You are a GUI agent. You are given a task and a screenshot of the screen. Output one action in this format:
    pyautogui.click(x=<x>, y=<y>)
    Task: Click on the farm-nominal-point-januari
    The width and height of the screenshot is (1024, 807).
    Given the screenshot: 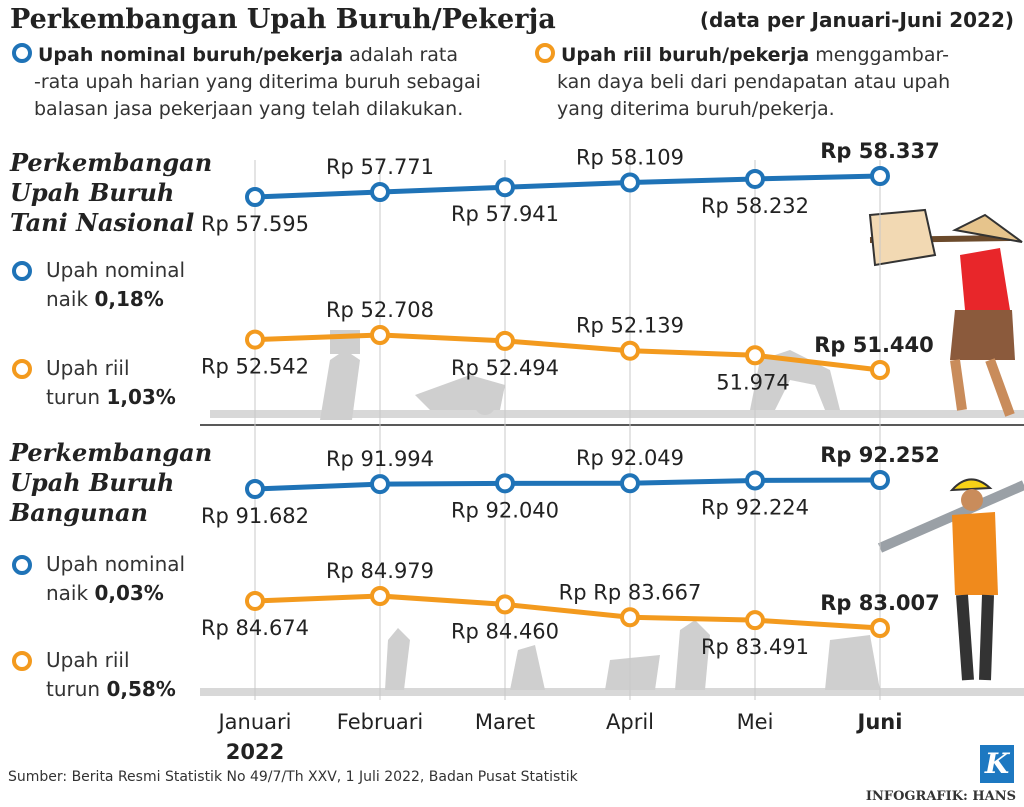 What is the action you would take?
    pyautogui.click(x=255, y=197)
    